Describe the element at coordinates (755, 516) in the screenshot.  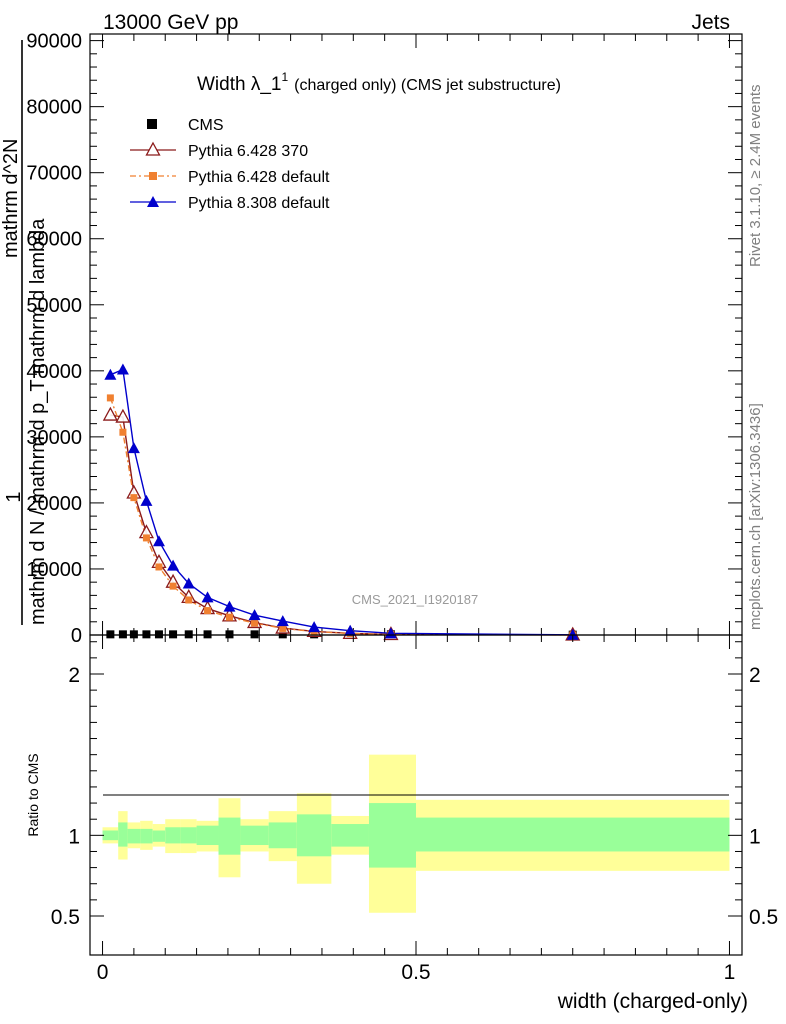
I see `mcplots-label: mcplots.cern.ch [arXiv:1306.3436]` at that location.